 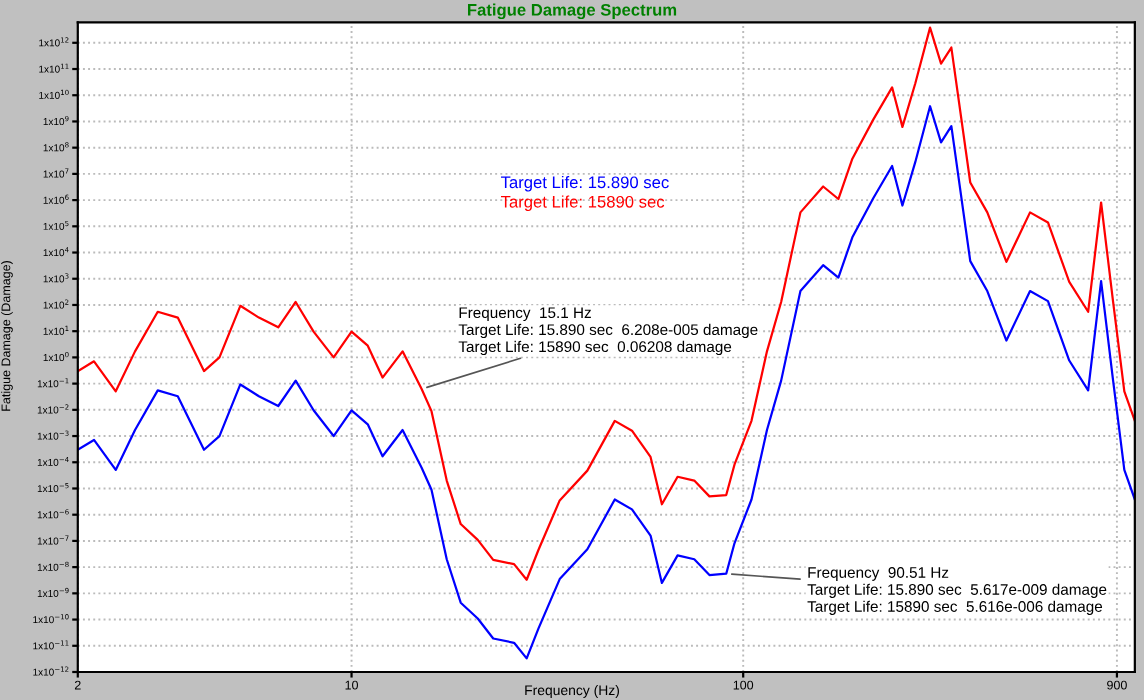 I want to click on chart-title: Fatigue Damage Spectrum, so click(x=572, y=11).